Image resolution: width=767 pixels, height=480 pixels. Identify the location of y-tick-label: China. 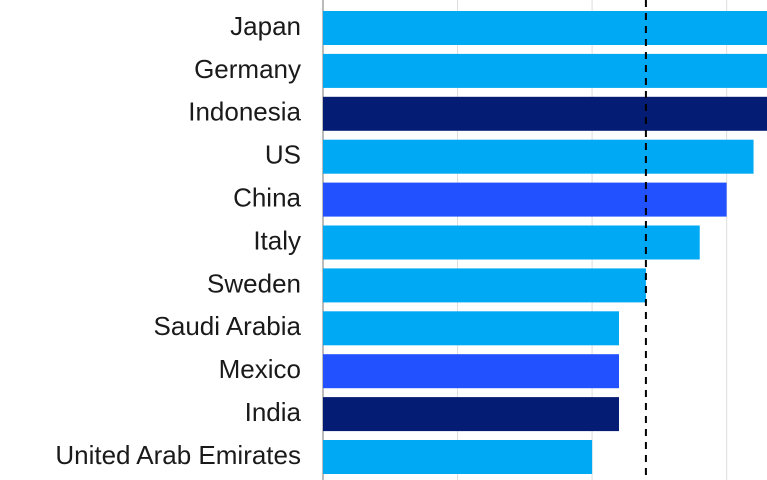
(267, 197).